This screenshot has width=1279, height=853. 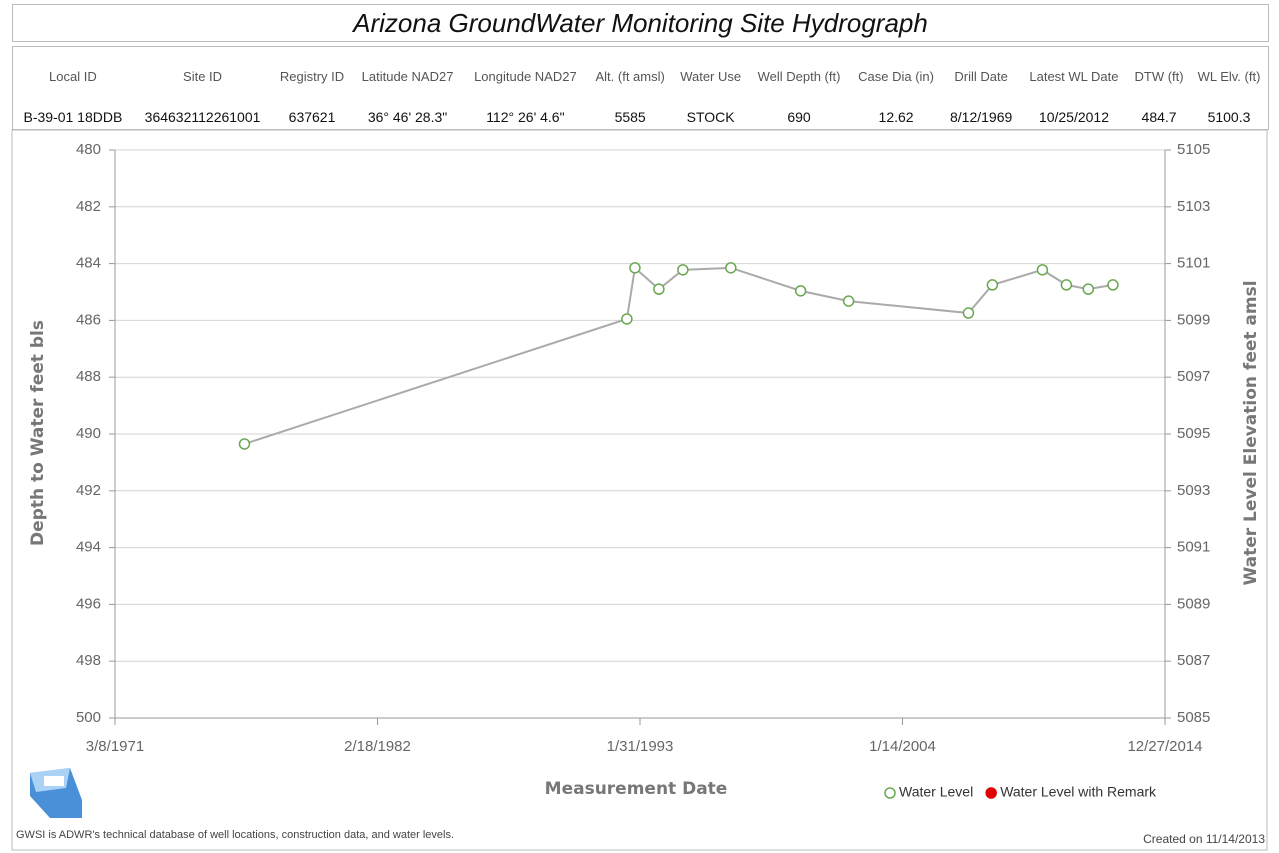 What do you see at coordinates (1193, 263) in the screenshot?
I see `y2-tick-label: 5101` at bounding box center [1193, 263].